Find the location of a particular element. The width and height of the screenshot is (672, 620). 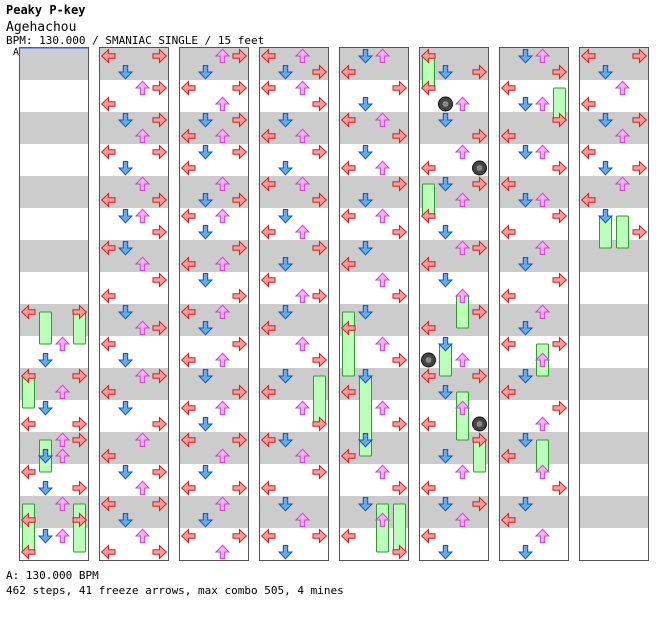

chart-column is located at coordinates (134, 304).